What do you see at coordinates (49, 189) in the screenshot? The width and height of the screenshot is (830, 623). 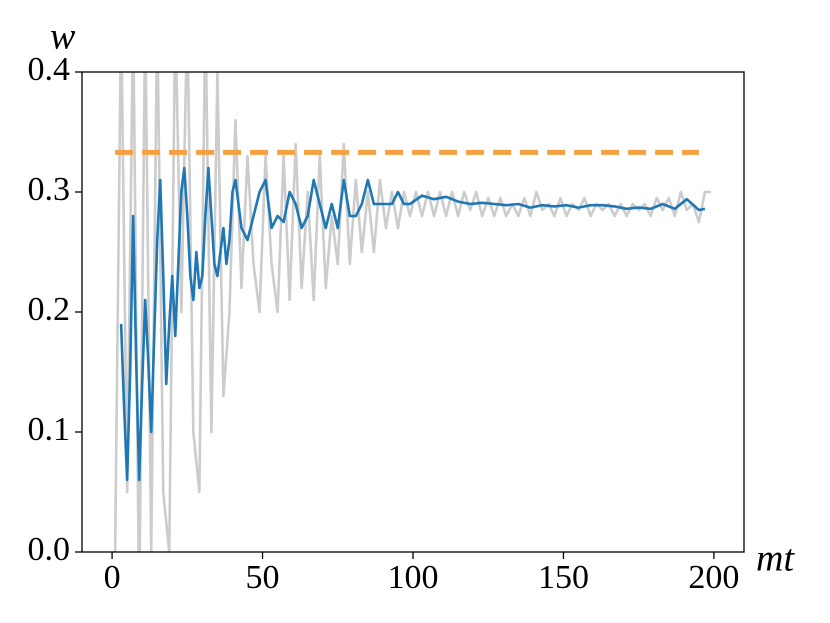 I see `y-tick-label: 0.3` at bounding box center [49, 189].